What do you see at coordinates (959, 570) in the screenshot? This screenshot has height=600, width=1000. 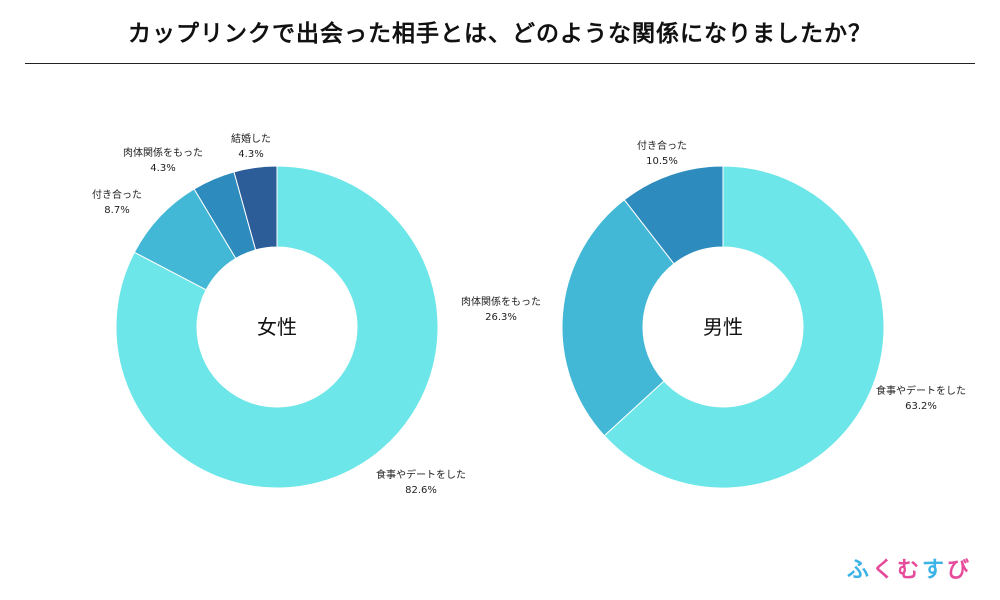 I see `brand-char: び` at bounding box center [959, 570].